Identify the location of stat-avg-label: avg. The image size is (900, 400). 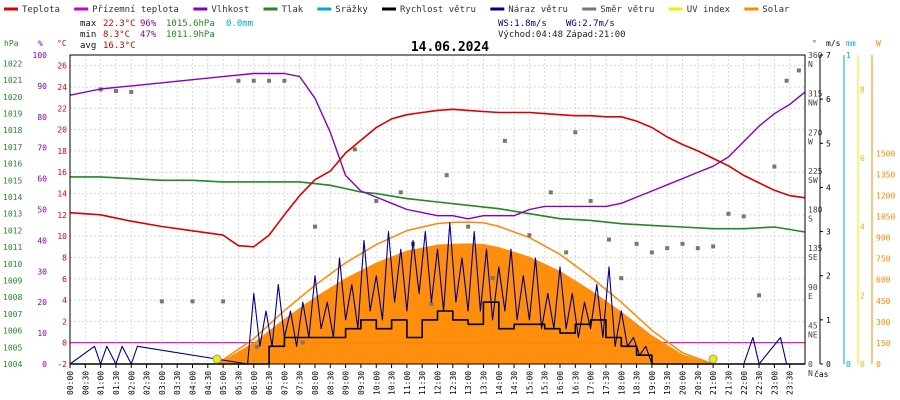
(88, 46).